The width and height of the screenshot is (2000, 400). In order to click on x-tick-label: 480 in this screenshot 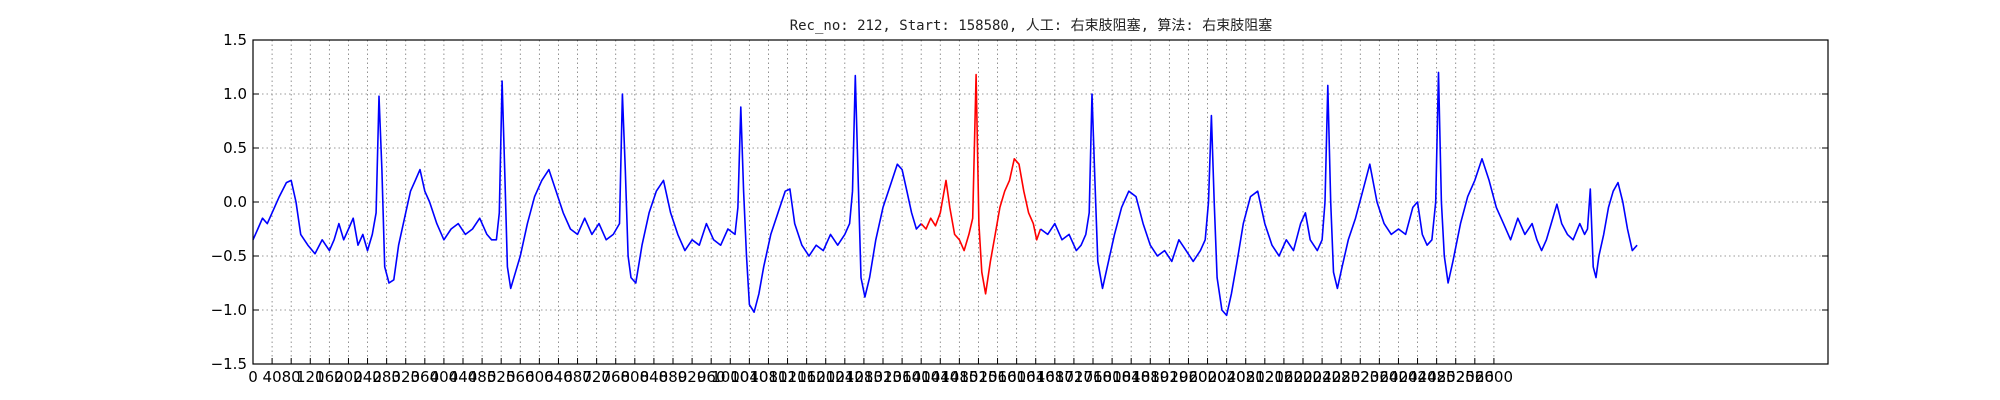, I will do `click(482, 377)`.